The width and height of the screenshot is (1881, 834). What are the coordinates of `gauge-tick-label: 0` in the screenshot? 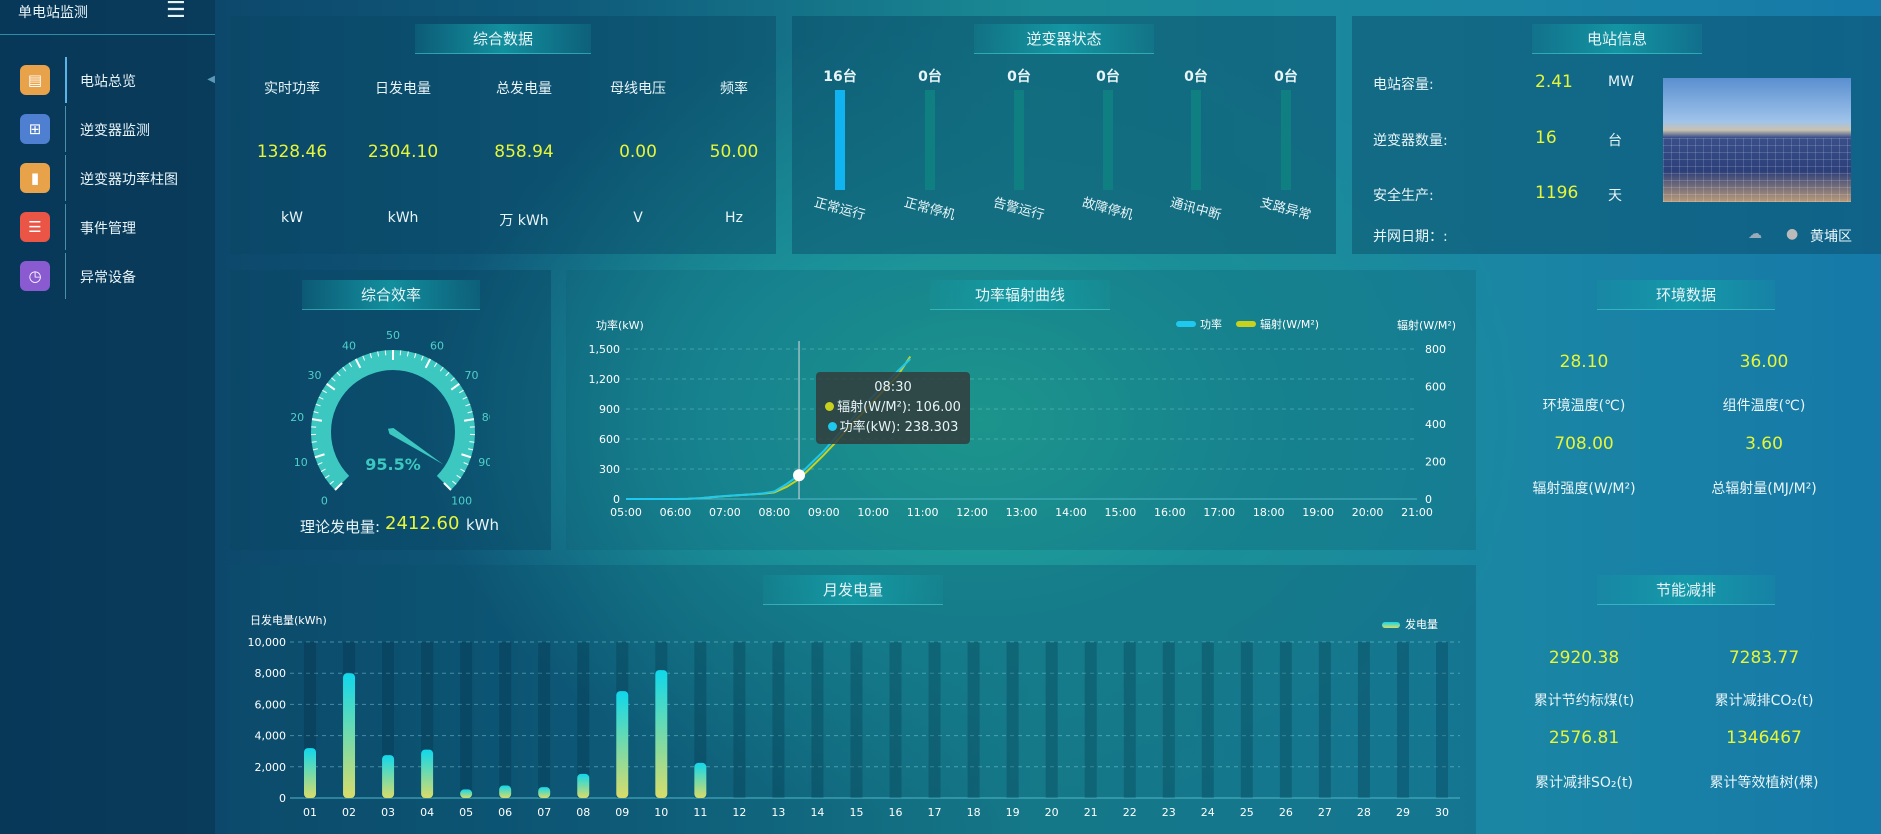 It's located at (324, 501).